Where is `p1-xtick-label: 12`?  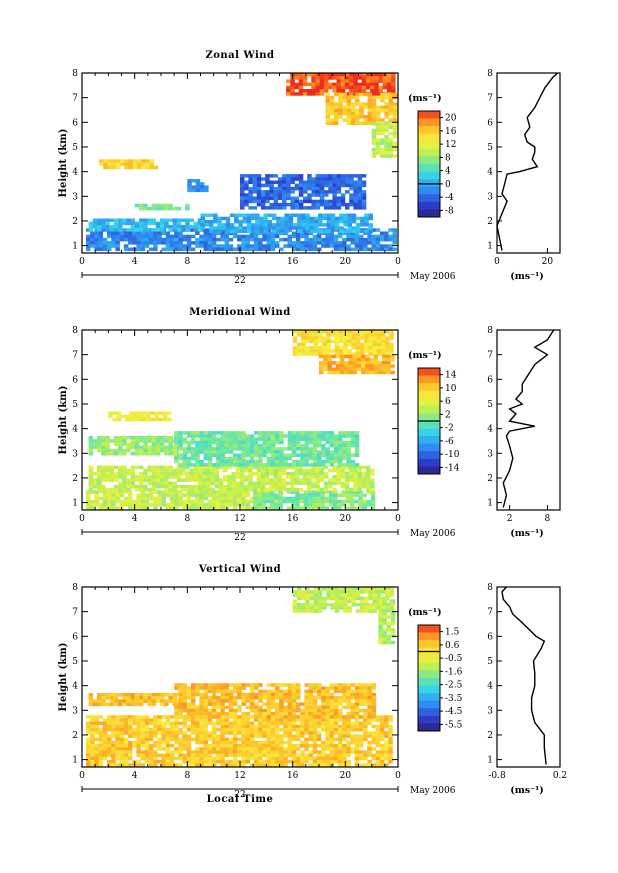 p1-xtick-label: 12 is located at coordinates (239, 519).